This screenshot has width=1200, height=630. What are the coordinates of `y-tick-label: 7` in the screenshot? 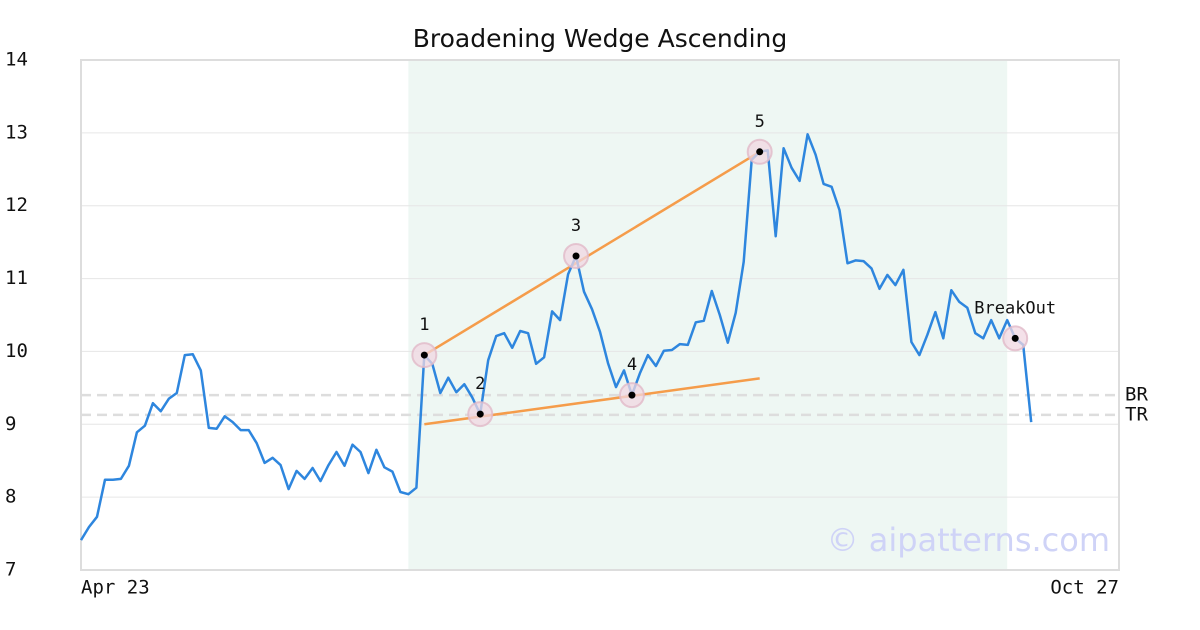 It's located at (10, 570).